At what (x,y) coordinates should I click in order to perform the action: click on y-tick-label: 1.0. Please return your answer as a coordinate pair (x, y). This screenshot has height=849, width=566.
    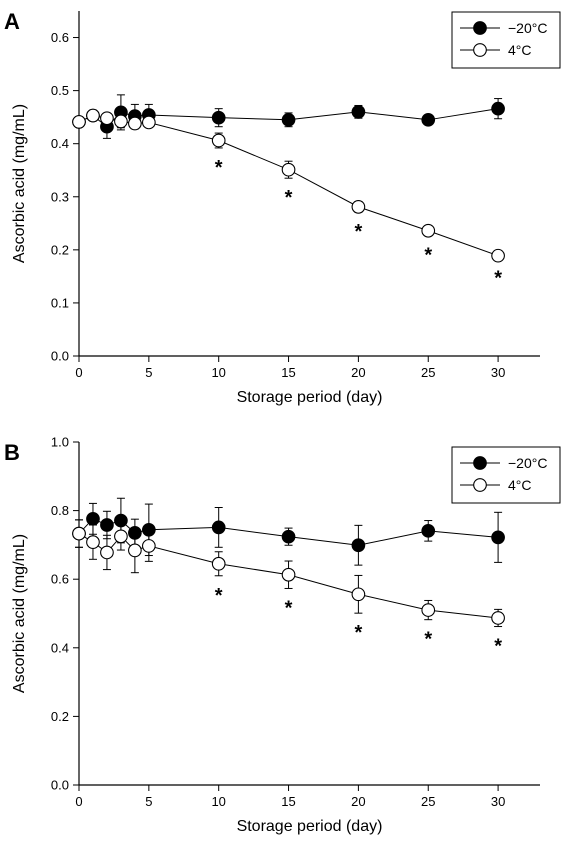
    Looking at the image, I should click on (60, 442).